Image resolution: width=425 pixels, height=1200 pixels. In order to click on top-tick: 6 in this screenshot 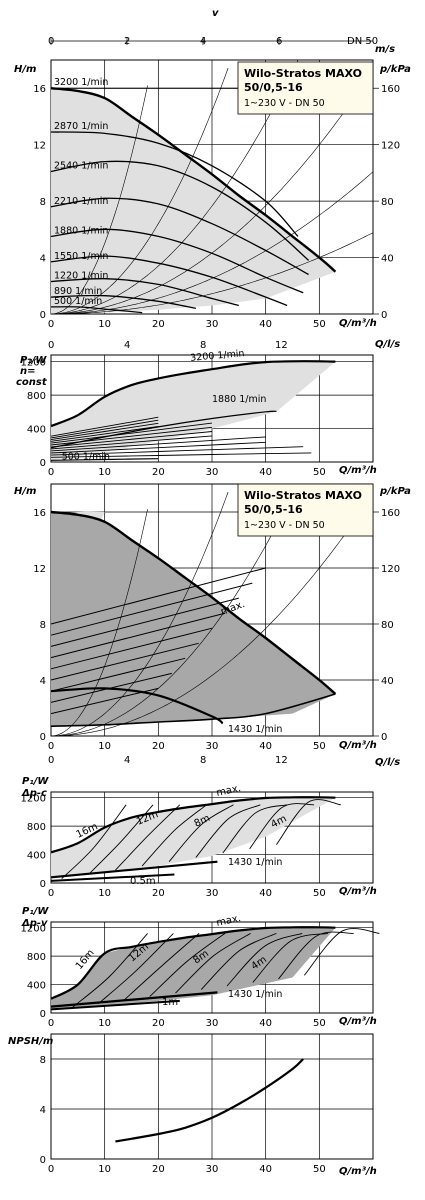, I will do `click(279, 41)`.